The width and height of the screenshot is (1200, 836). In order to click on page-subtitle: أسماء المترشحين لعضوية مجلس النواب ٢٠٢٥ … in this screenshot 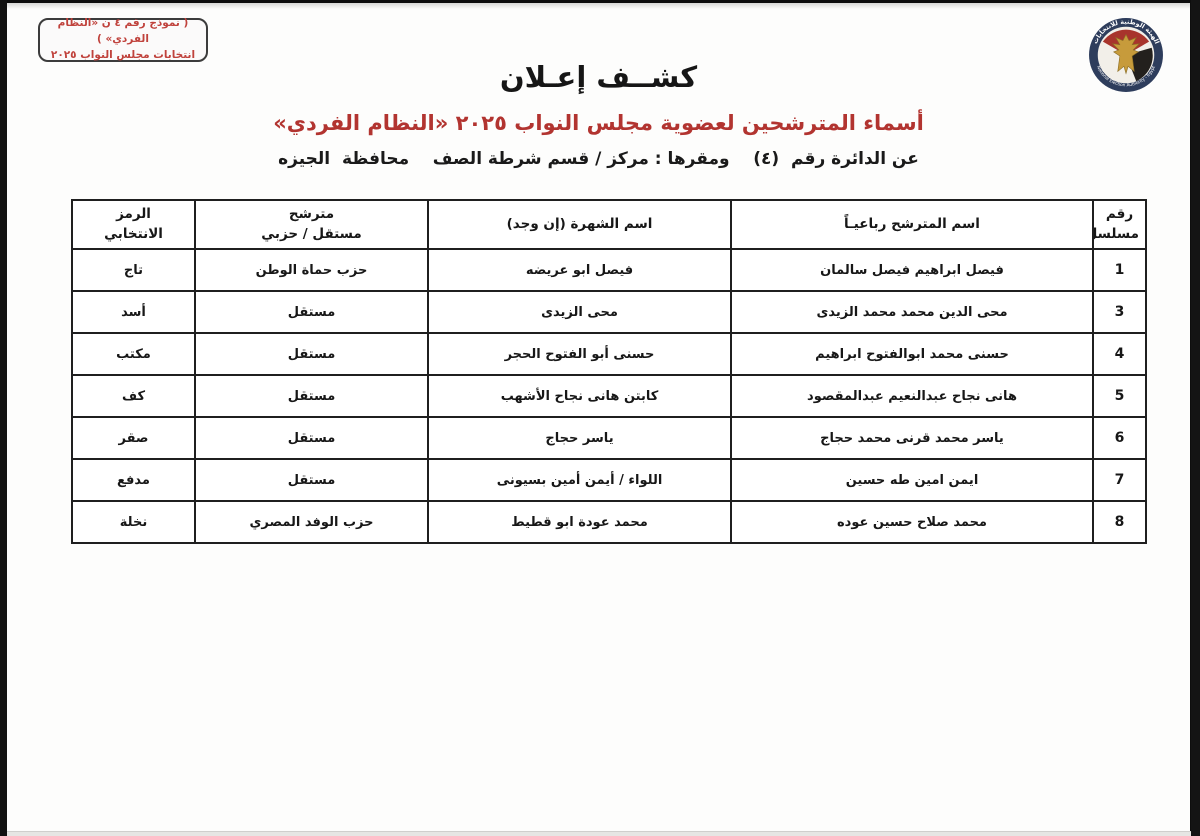, I will do `click(598, 123)`.